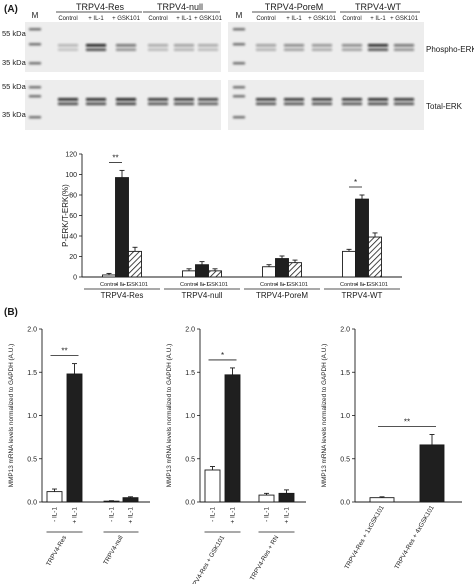  What do you see at coordinates (11, 9) in the screenshot?
I see `panel-a-label: (A)` at bounding box center [11, 9].